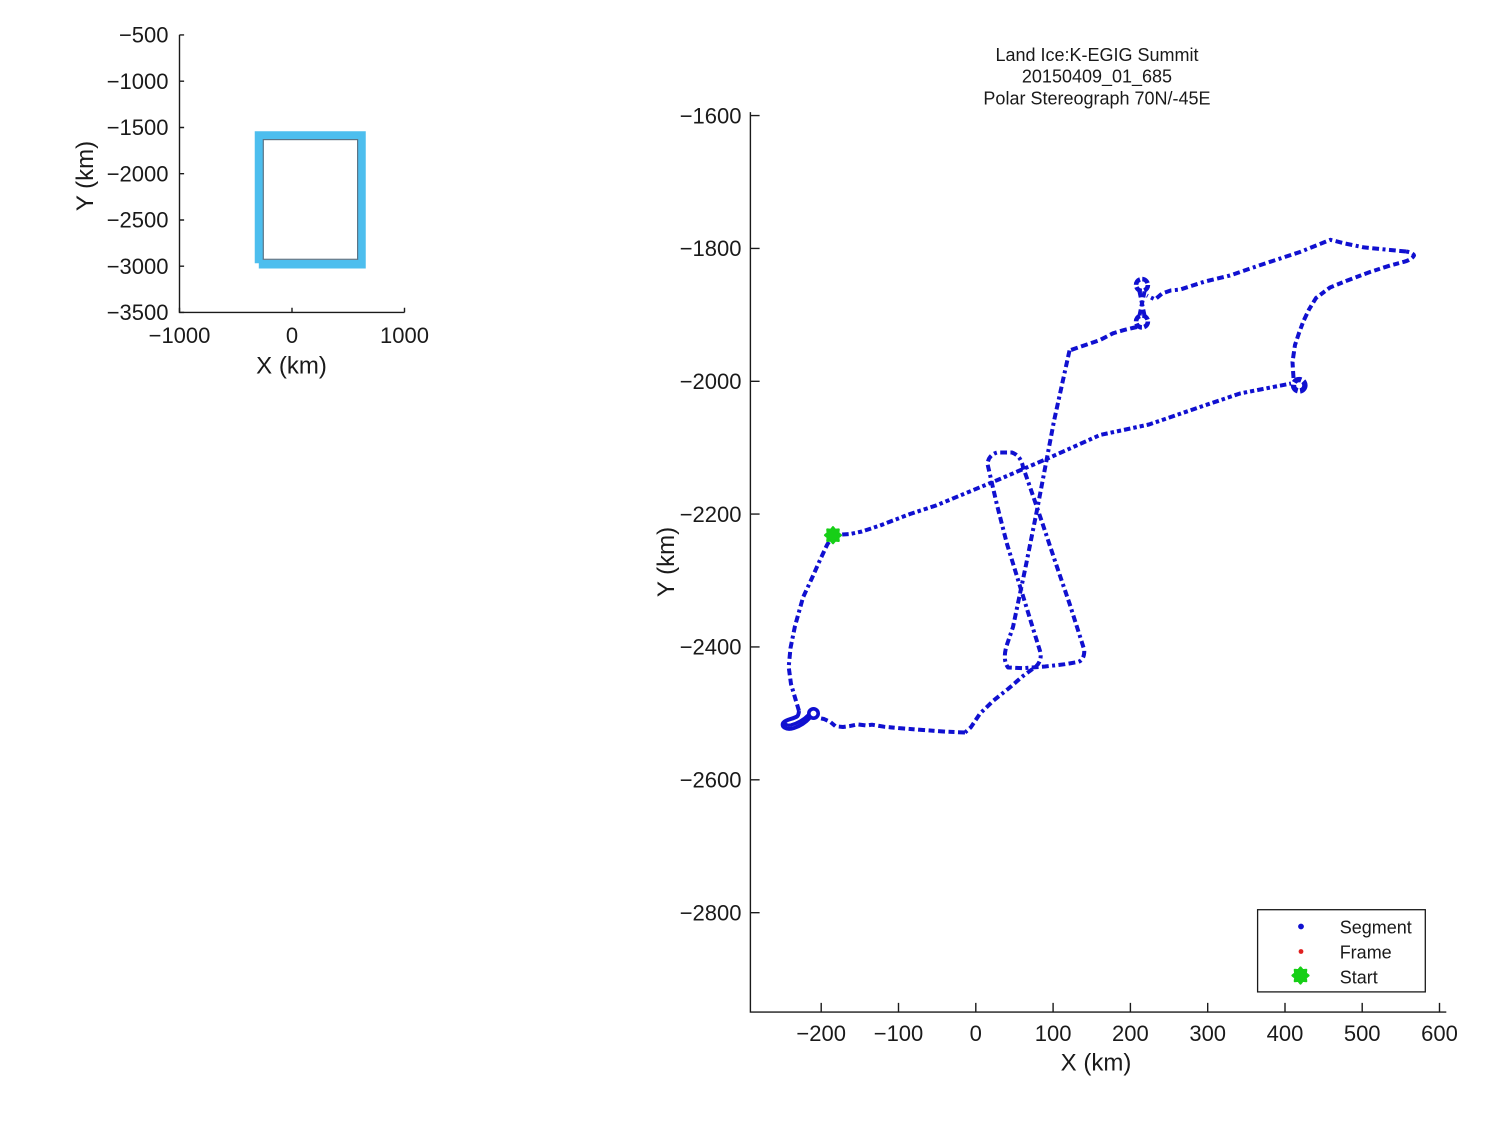  What do you see at coordinates (1376, 928) in the screenshot?
I see `svg-text: Segment` at bounding box center [1376, 928].